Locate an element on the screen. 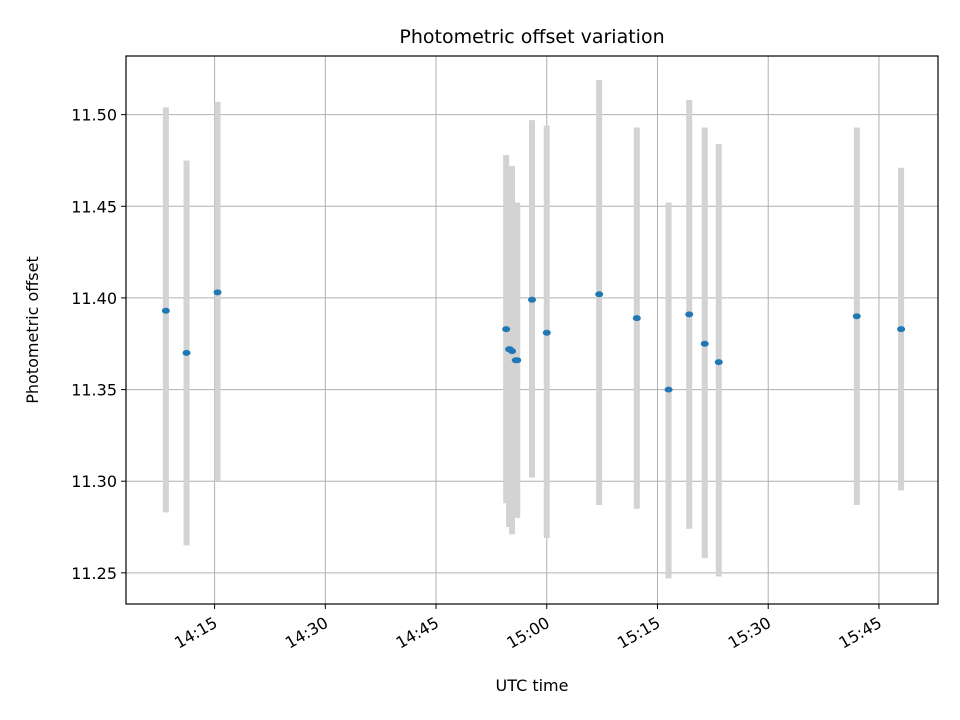  y-axis-label: Photometric offset is located at coordinates (32, 330).